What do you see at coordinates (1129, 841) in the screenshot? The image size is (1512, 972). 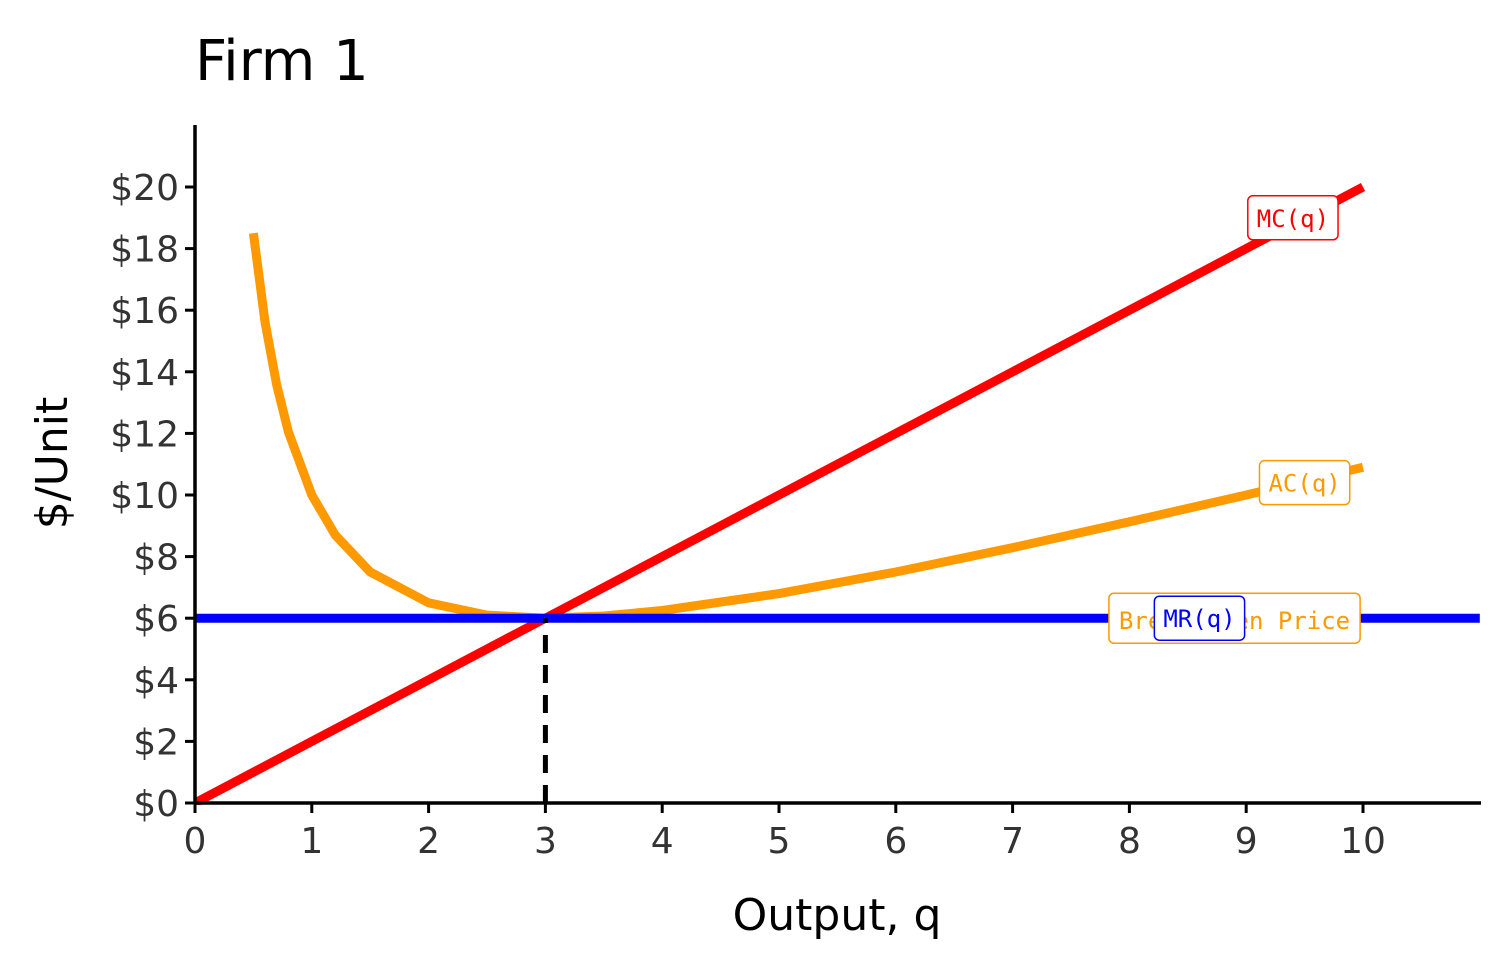 I see `x-tick-label: 8` at bounding box center [1129, 841].